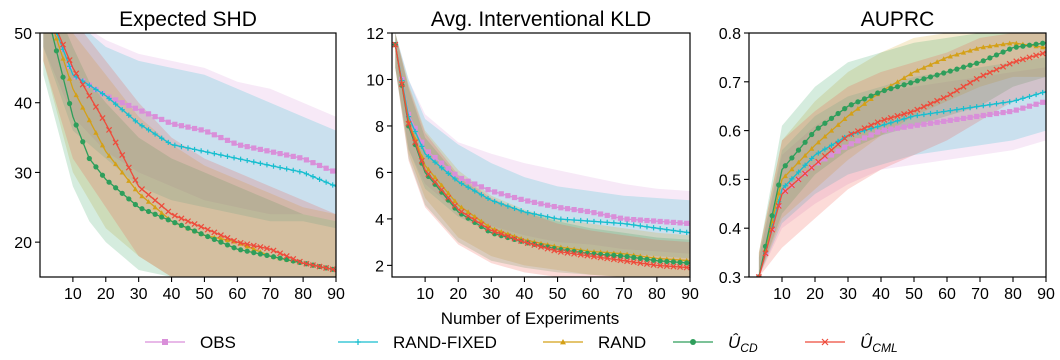  I want to click on y-tick-label: 10, so click(375, 80).